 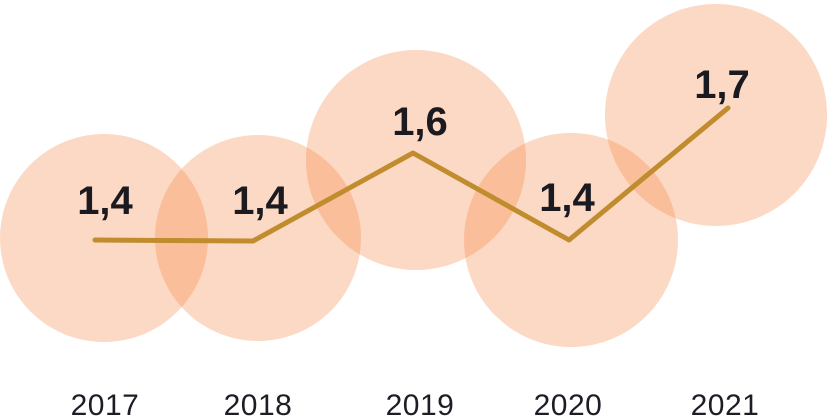 I want to click on year-label-2017: 2017, so click(x=105, y=404).